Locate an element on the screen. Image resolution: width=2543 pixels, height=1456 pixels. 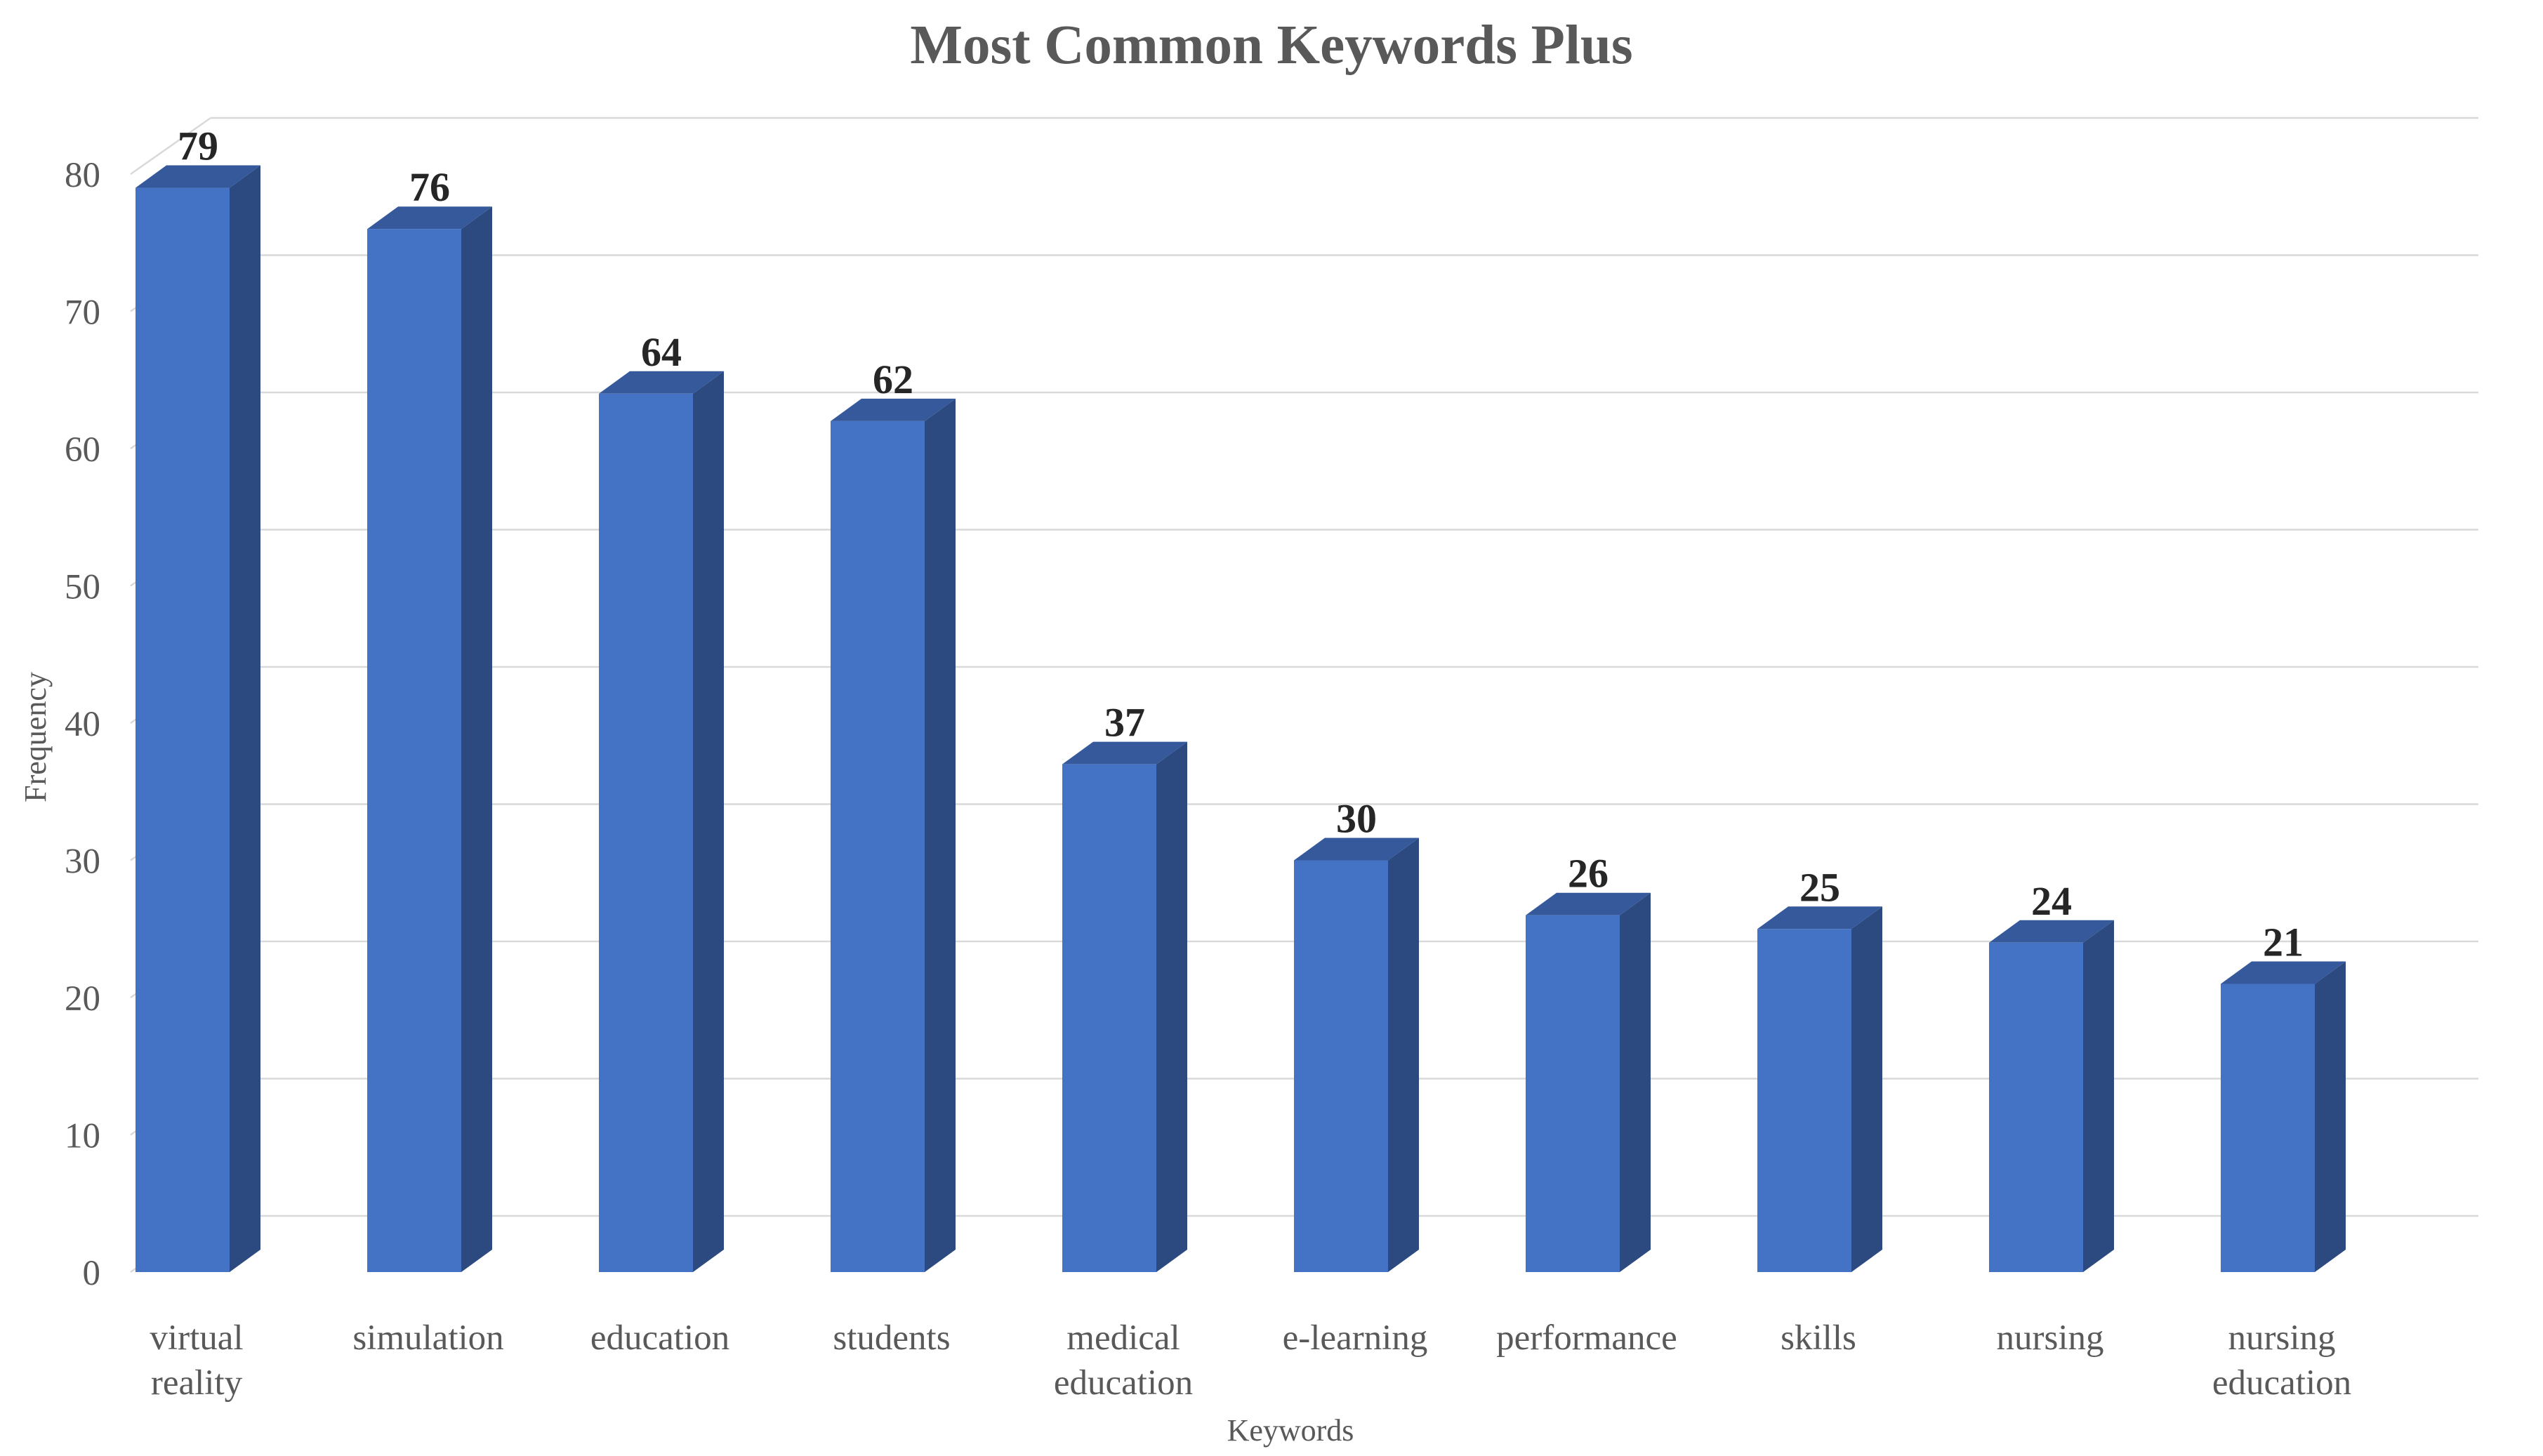
y-axis-ticks: 0 10 20 30 40 50 60 70 80 is located at coordinates (82, 724).